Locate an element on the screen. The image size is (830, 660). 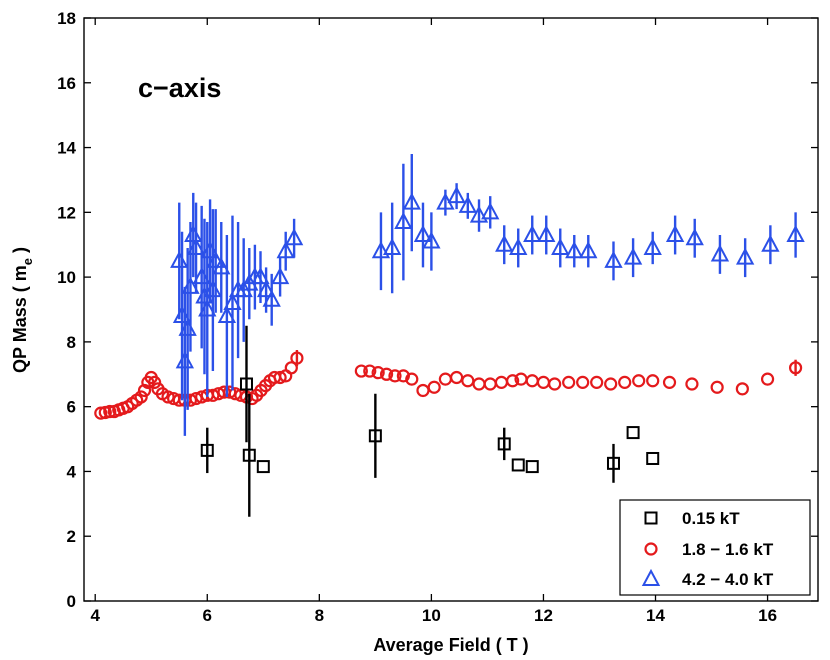
x-axis-title: Average Field ( T ) is located at coordinates (450, 645).